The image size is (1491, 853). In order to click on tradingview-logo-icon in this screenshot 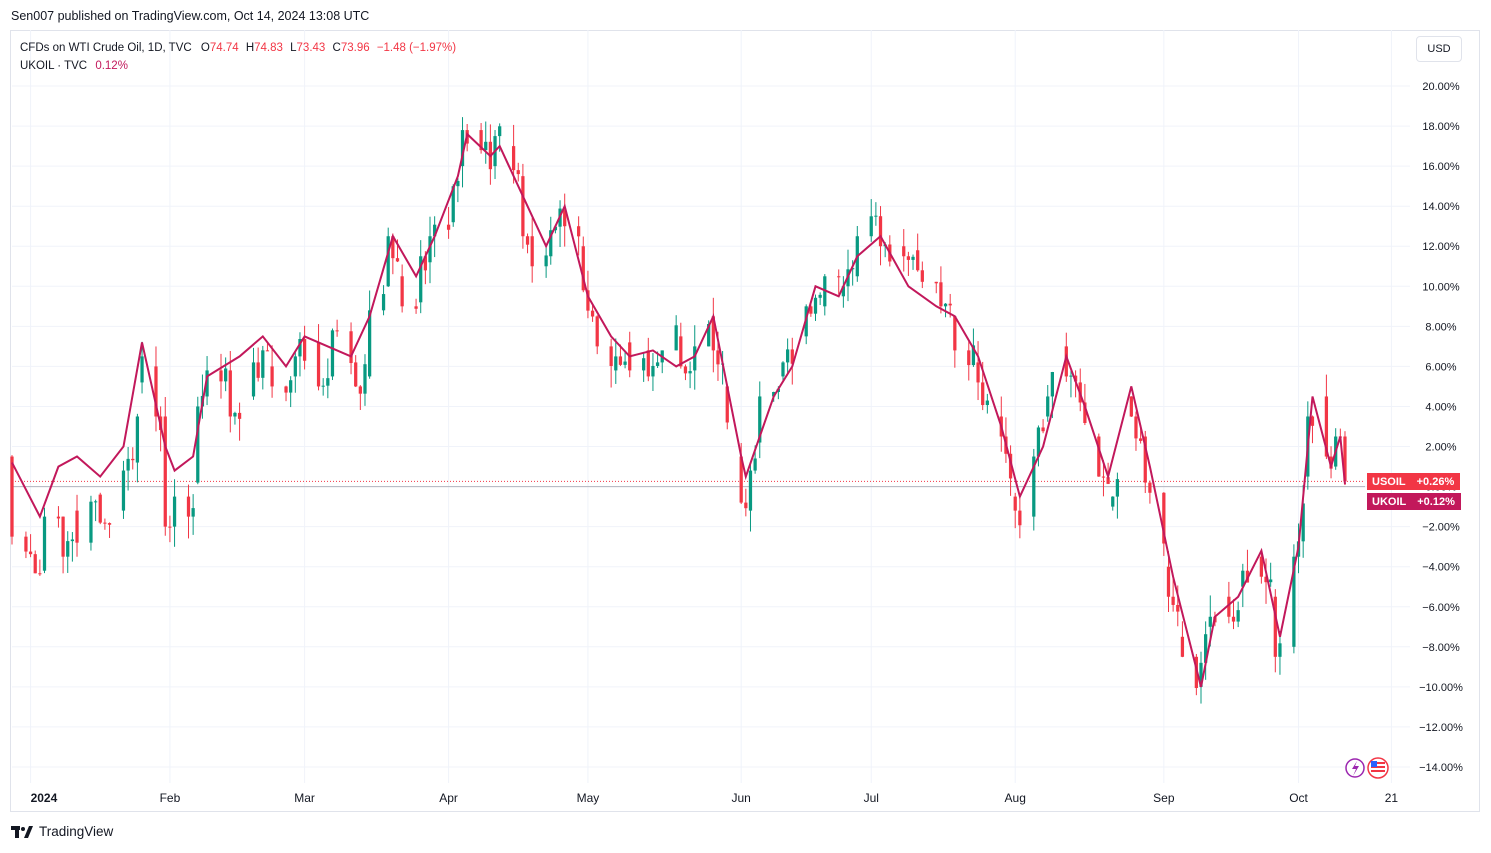, I will do `click(22, 831)`.